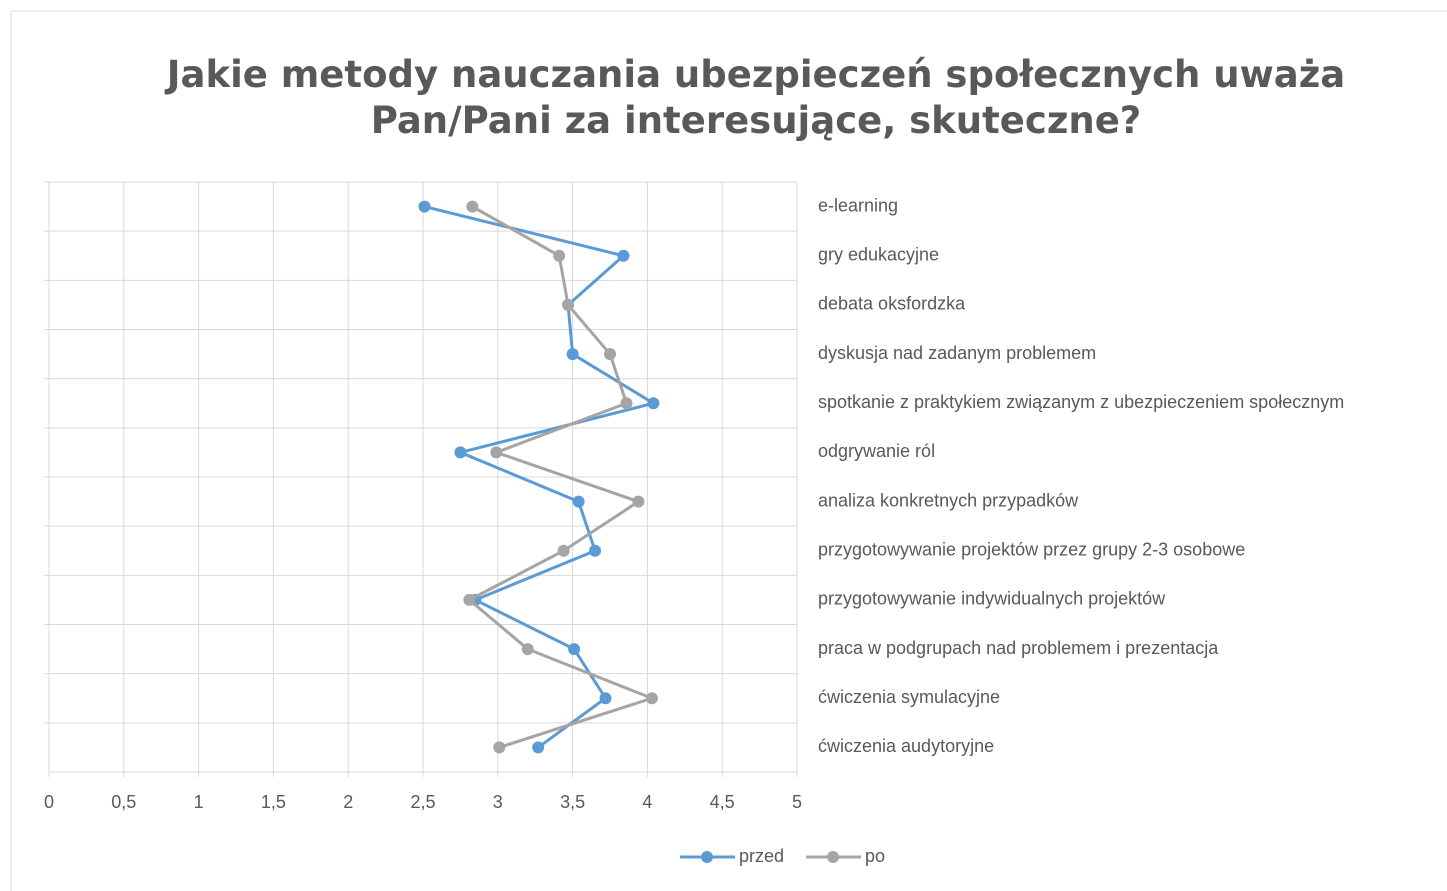 This screenshot has width=1447, height=891. What do you see at coordinates (422, 802) in the screenshot?
I see `x-tick-label: 2,5` at bounding box center [422, 802].